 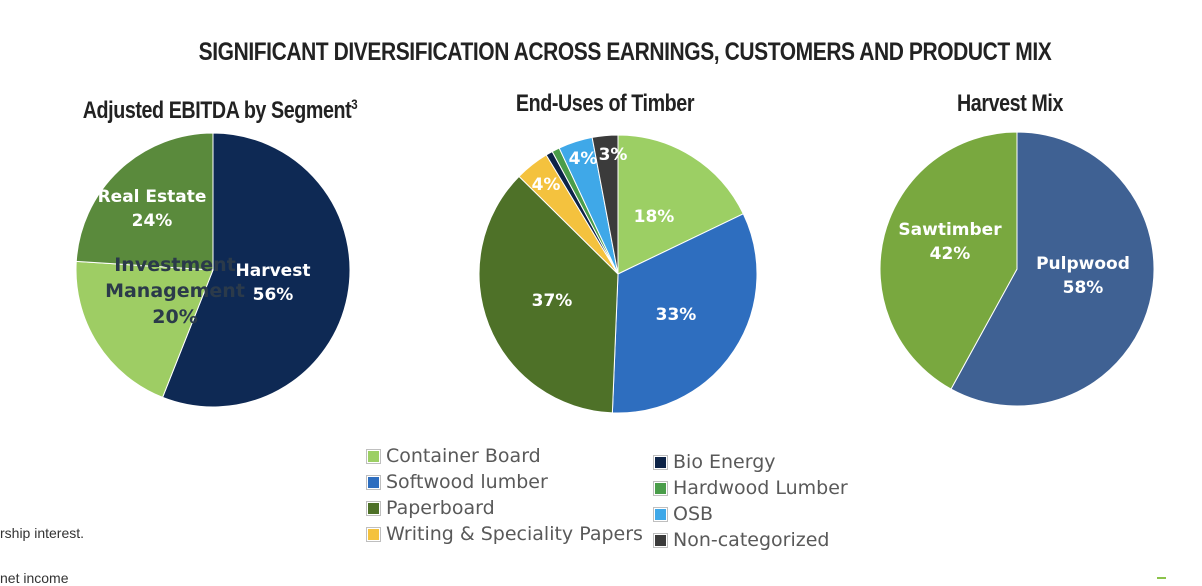 What do you see at coordinates (760, 488) in the screenshot?
I see `legend-label: Hardwood Lumber` at bounding box center [760, 488].